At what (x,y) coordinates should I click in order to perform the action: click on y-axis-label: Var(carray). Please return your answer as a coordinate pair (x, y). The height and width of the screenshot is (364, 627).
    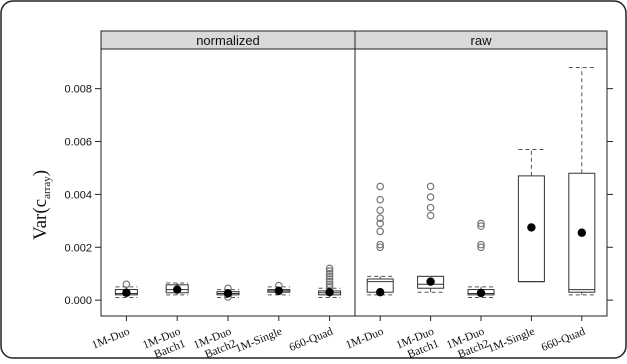
    Looking at the image, I should click on (41, 205).